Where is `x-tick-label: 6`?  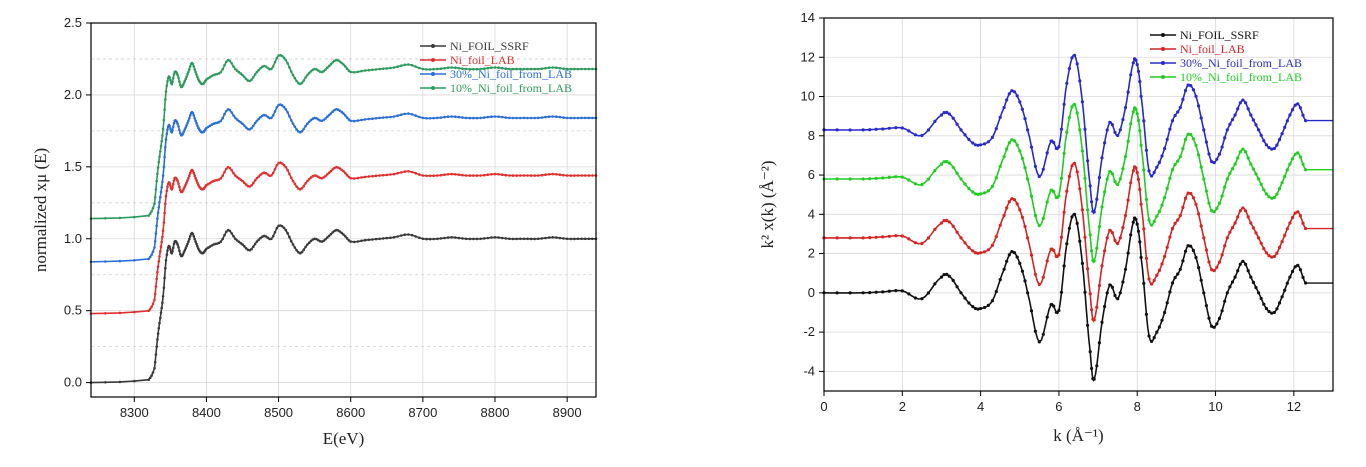
x-tick-label: 6 is located at coordinates (1058, 406).